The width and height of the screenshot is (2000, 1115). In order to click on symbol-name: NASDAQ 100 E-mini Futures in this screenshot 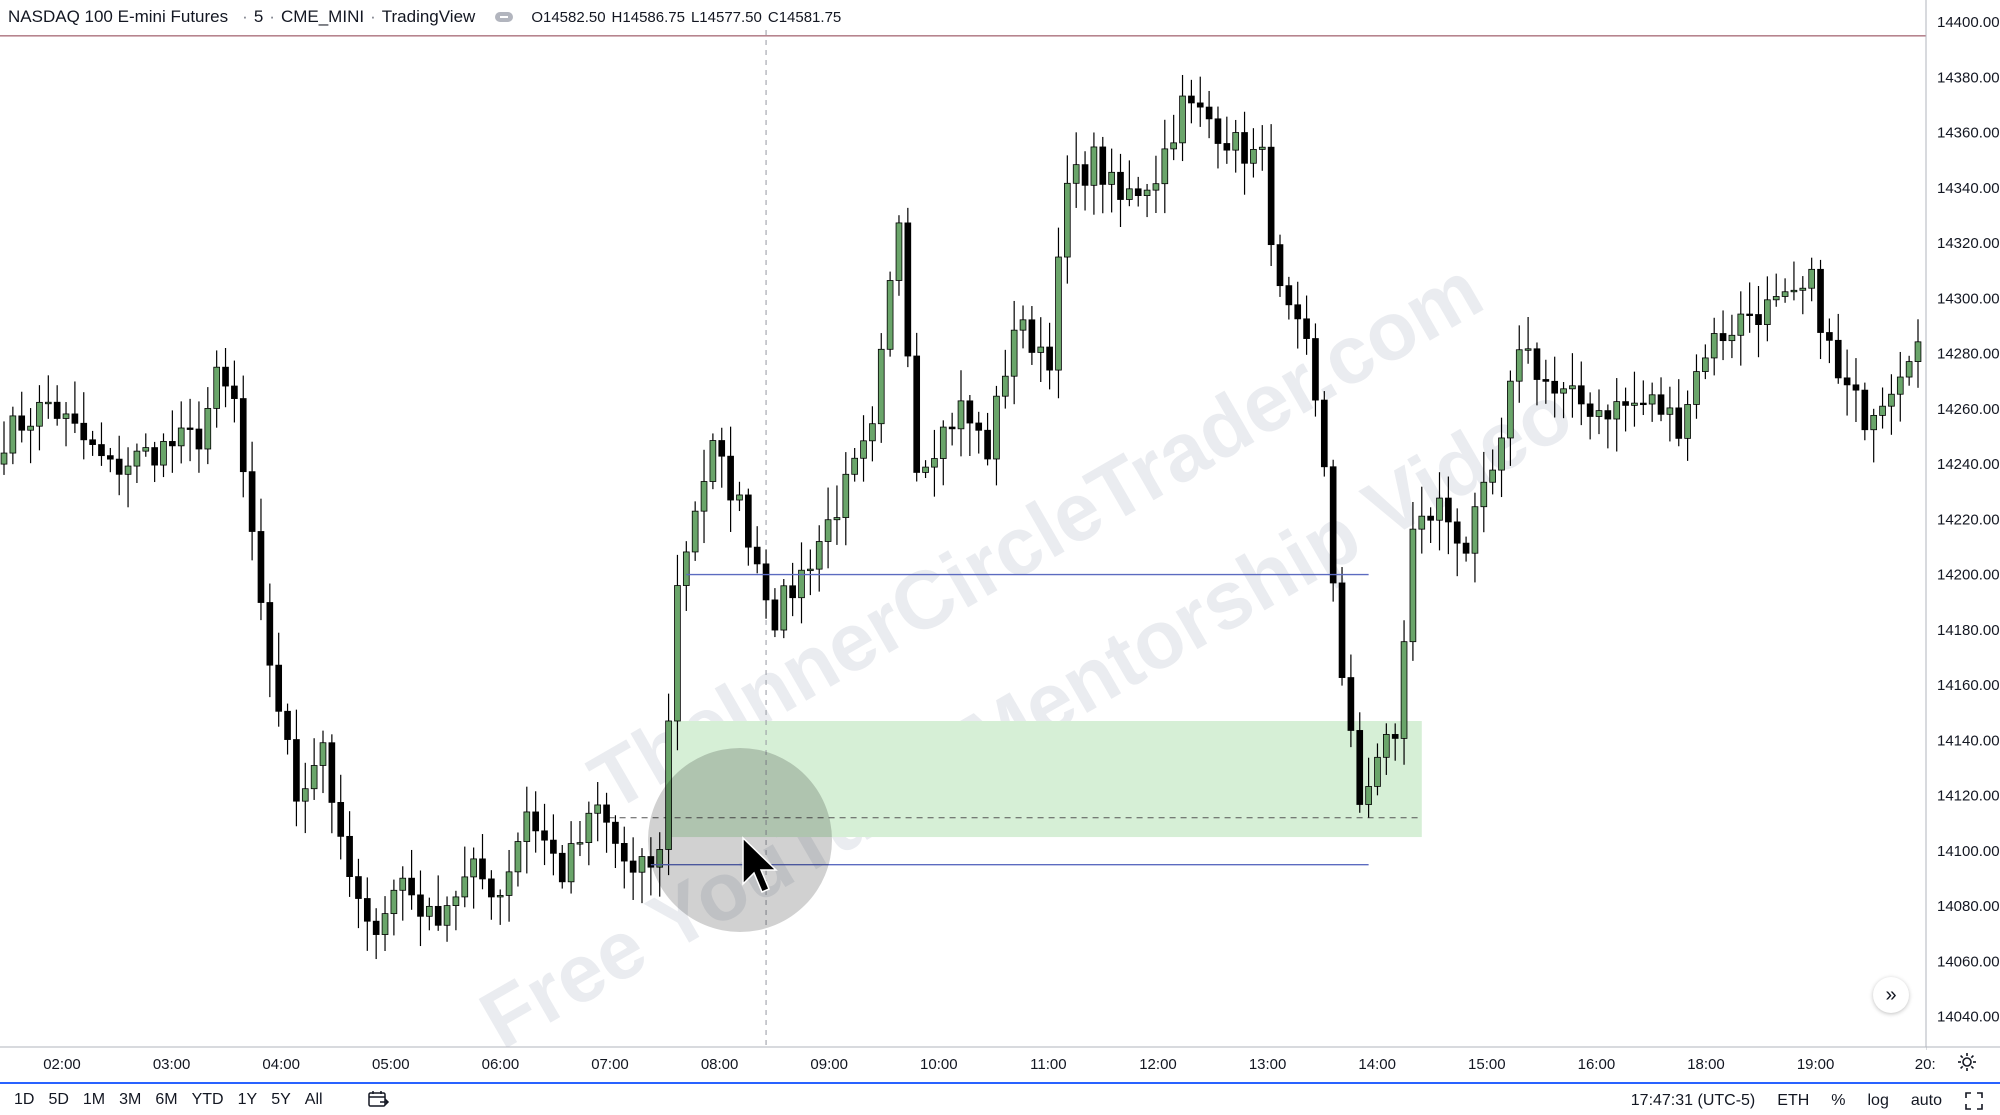, I will do `click(118, 16)`.